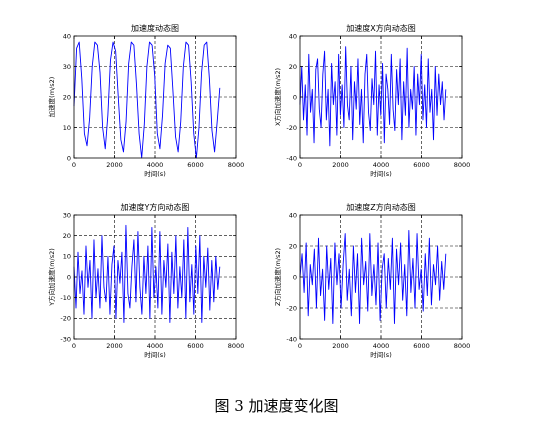 The width and height of the screenshot is (553, 425). What do you see at coordinates (51, 277) in the screenshot?
I see `y-axis-label: Y方向加速度(m/s2)` at bounding box center [51, 277].